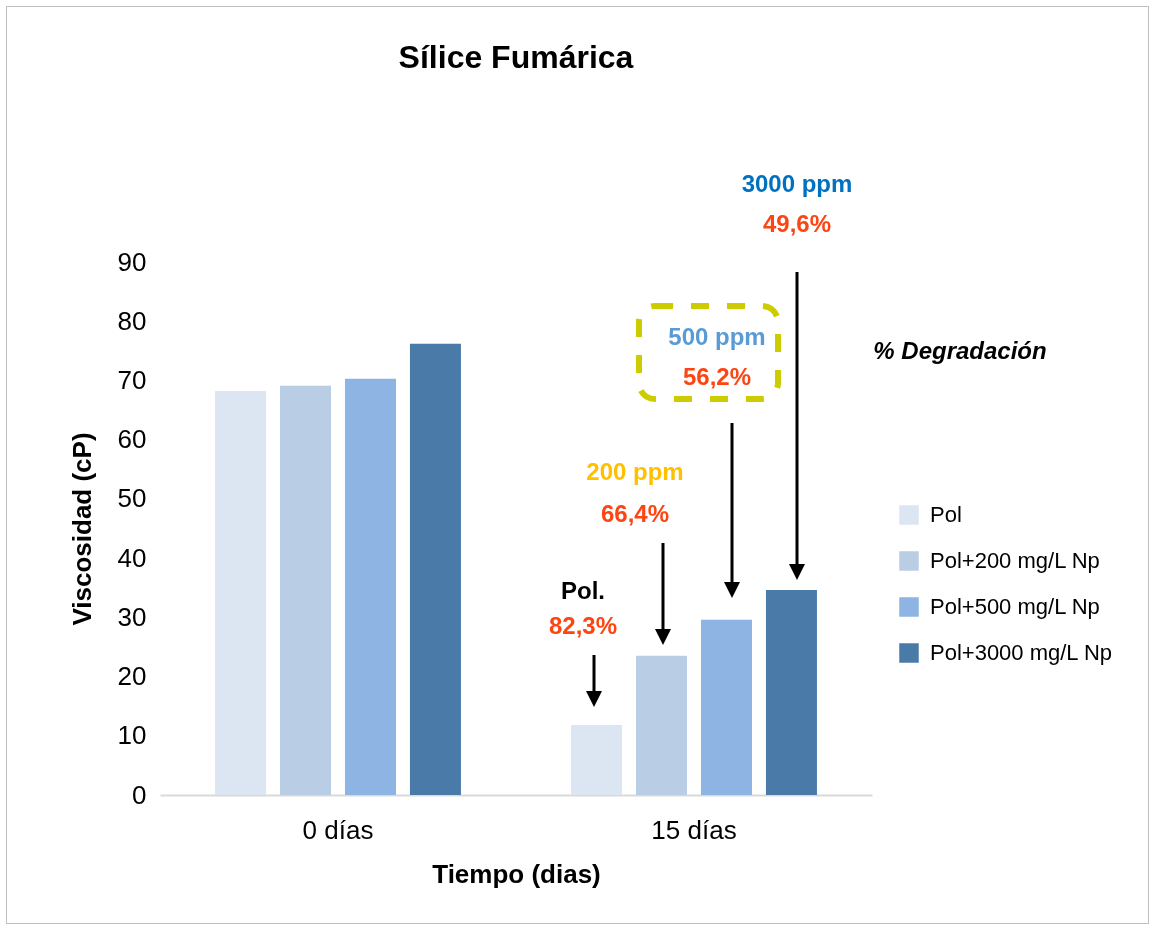 This screenshot has width=1155, height=930. Describe the element at coordinates (583, 590) in the screenshot. I see `annotation: Pol.` at that location.